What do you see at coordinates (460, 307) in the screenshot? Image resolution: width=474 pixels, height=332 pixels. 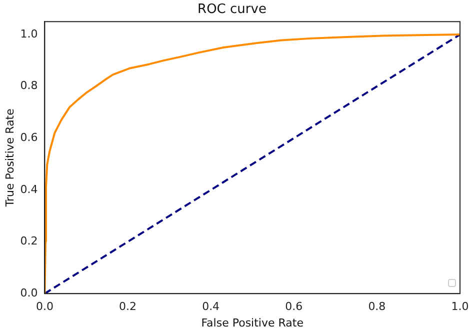 I see `x-tick-label: 1.0` at bounding box center [460, 307].